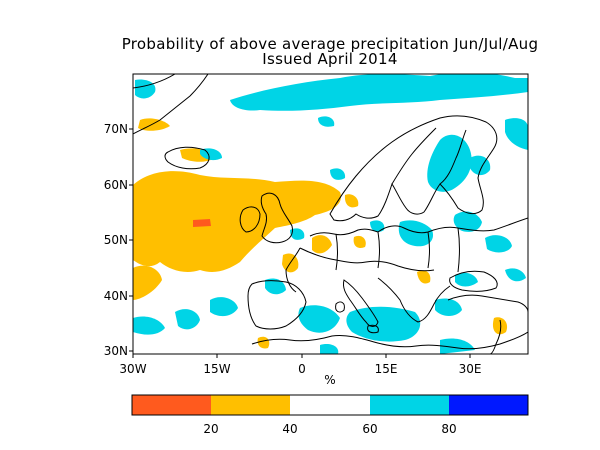 The image size is (600, 450). What do you see at coordinates (237, 222) in the screenshot?
I see `region-north-atlantic-low` at bounding box center [237, 222].